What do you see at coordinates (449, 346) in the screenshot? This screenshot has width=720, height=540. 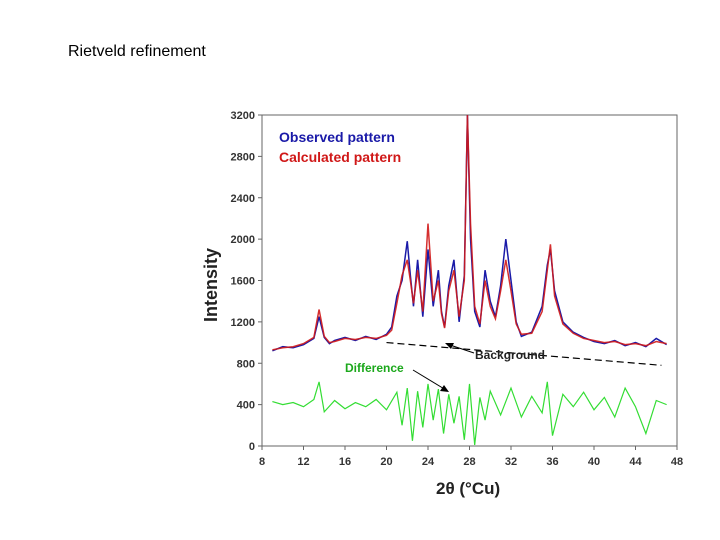 I see `background-arrow-head` at bounding box center [449, 346].